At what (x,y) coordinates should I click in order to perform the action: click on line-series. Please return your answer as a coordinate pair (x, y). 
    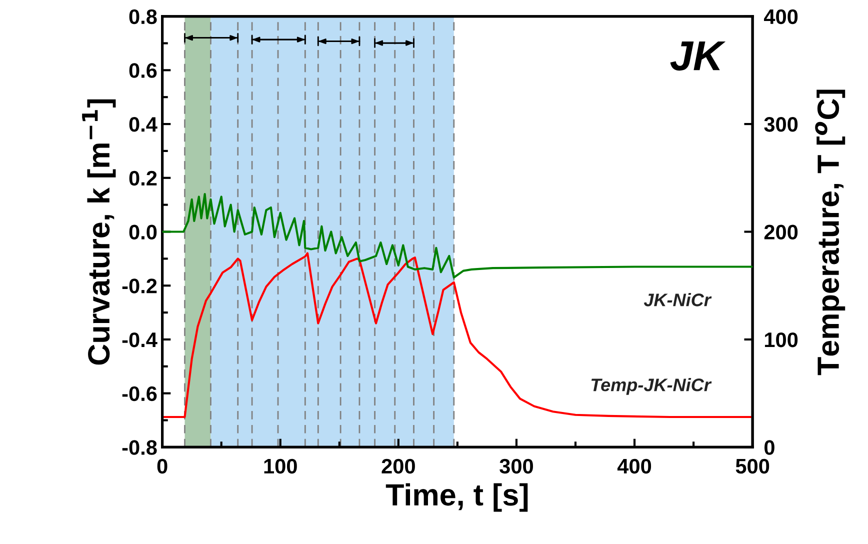
    Looking at the image, I should click on (457, 236).